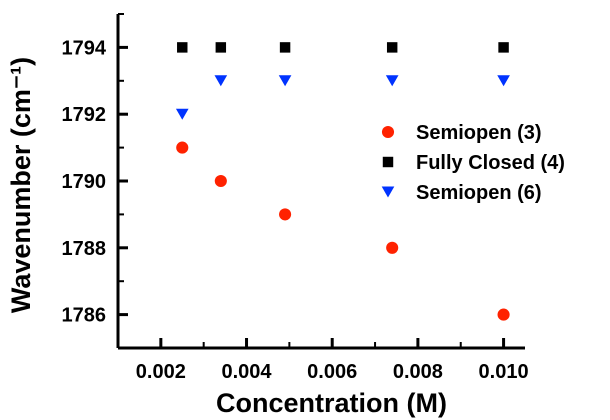 Image resolution: width=610 pixels, height=420 pixels. Describe the element at coordinates (161, 372) in the screenshot. I see `x-tick-label: 0.002` at that location.